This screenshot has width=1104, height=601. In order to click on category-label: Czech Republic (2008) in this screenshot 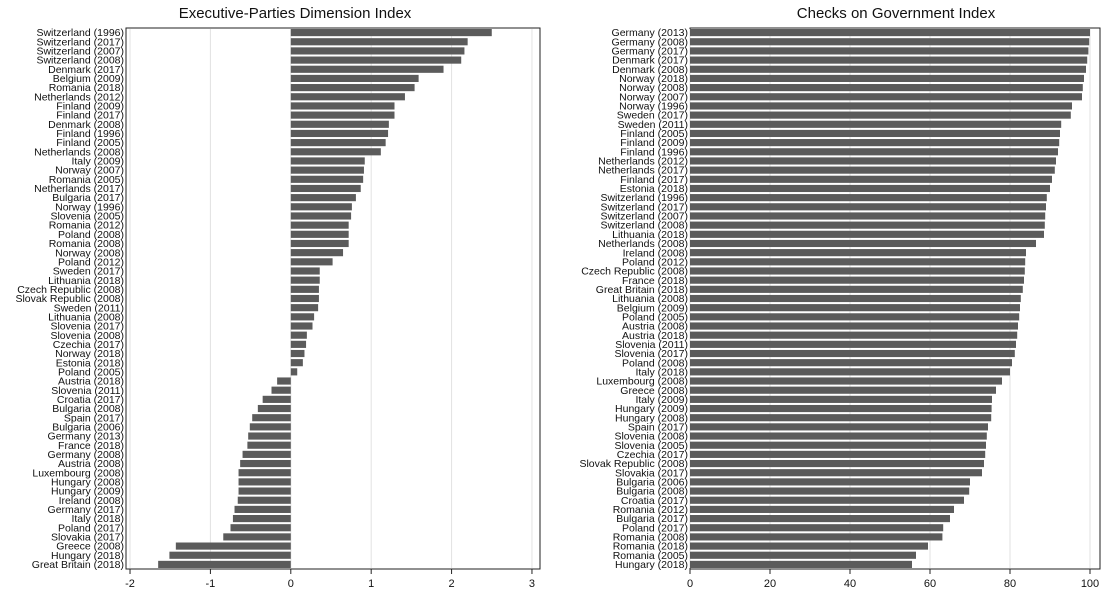, I will do `click(70, 290)`.